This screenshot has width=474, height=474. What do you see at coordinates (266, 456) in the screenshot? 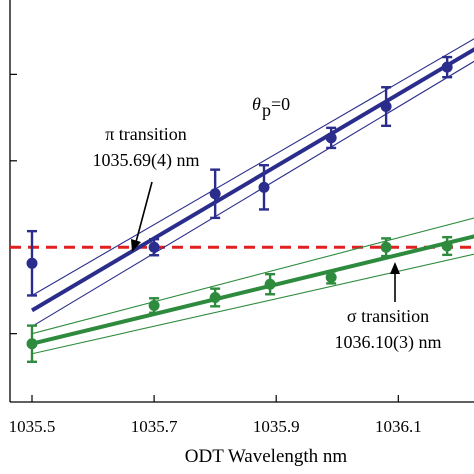
I see `x-axis-title: ODT Wavelength nm` at bounding box center [266, 456].